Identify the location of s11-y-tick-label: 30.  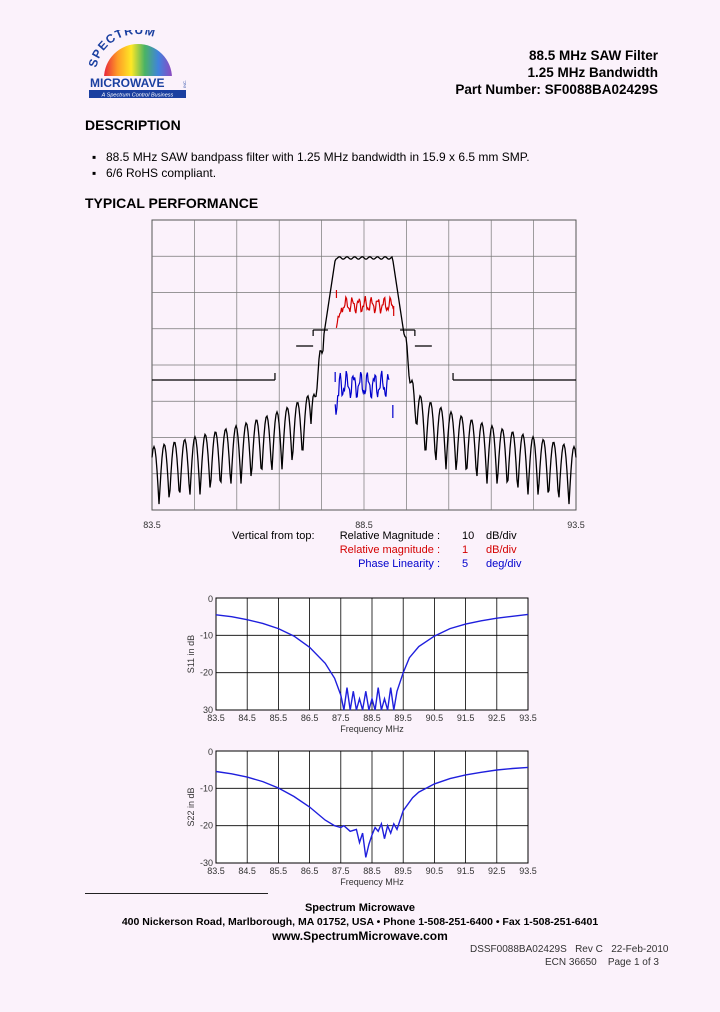
(208, 710).